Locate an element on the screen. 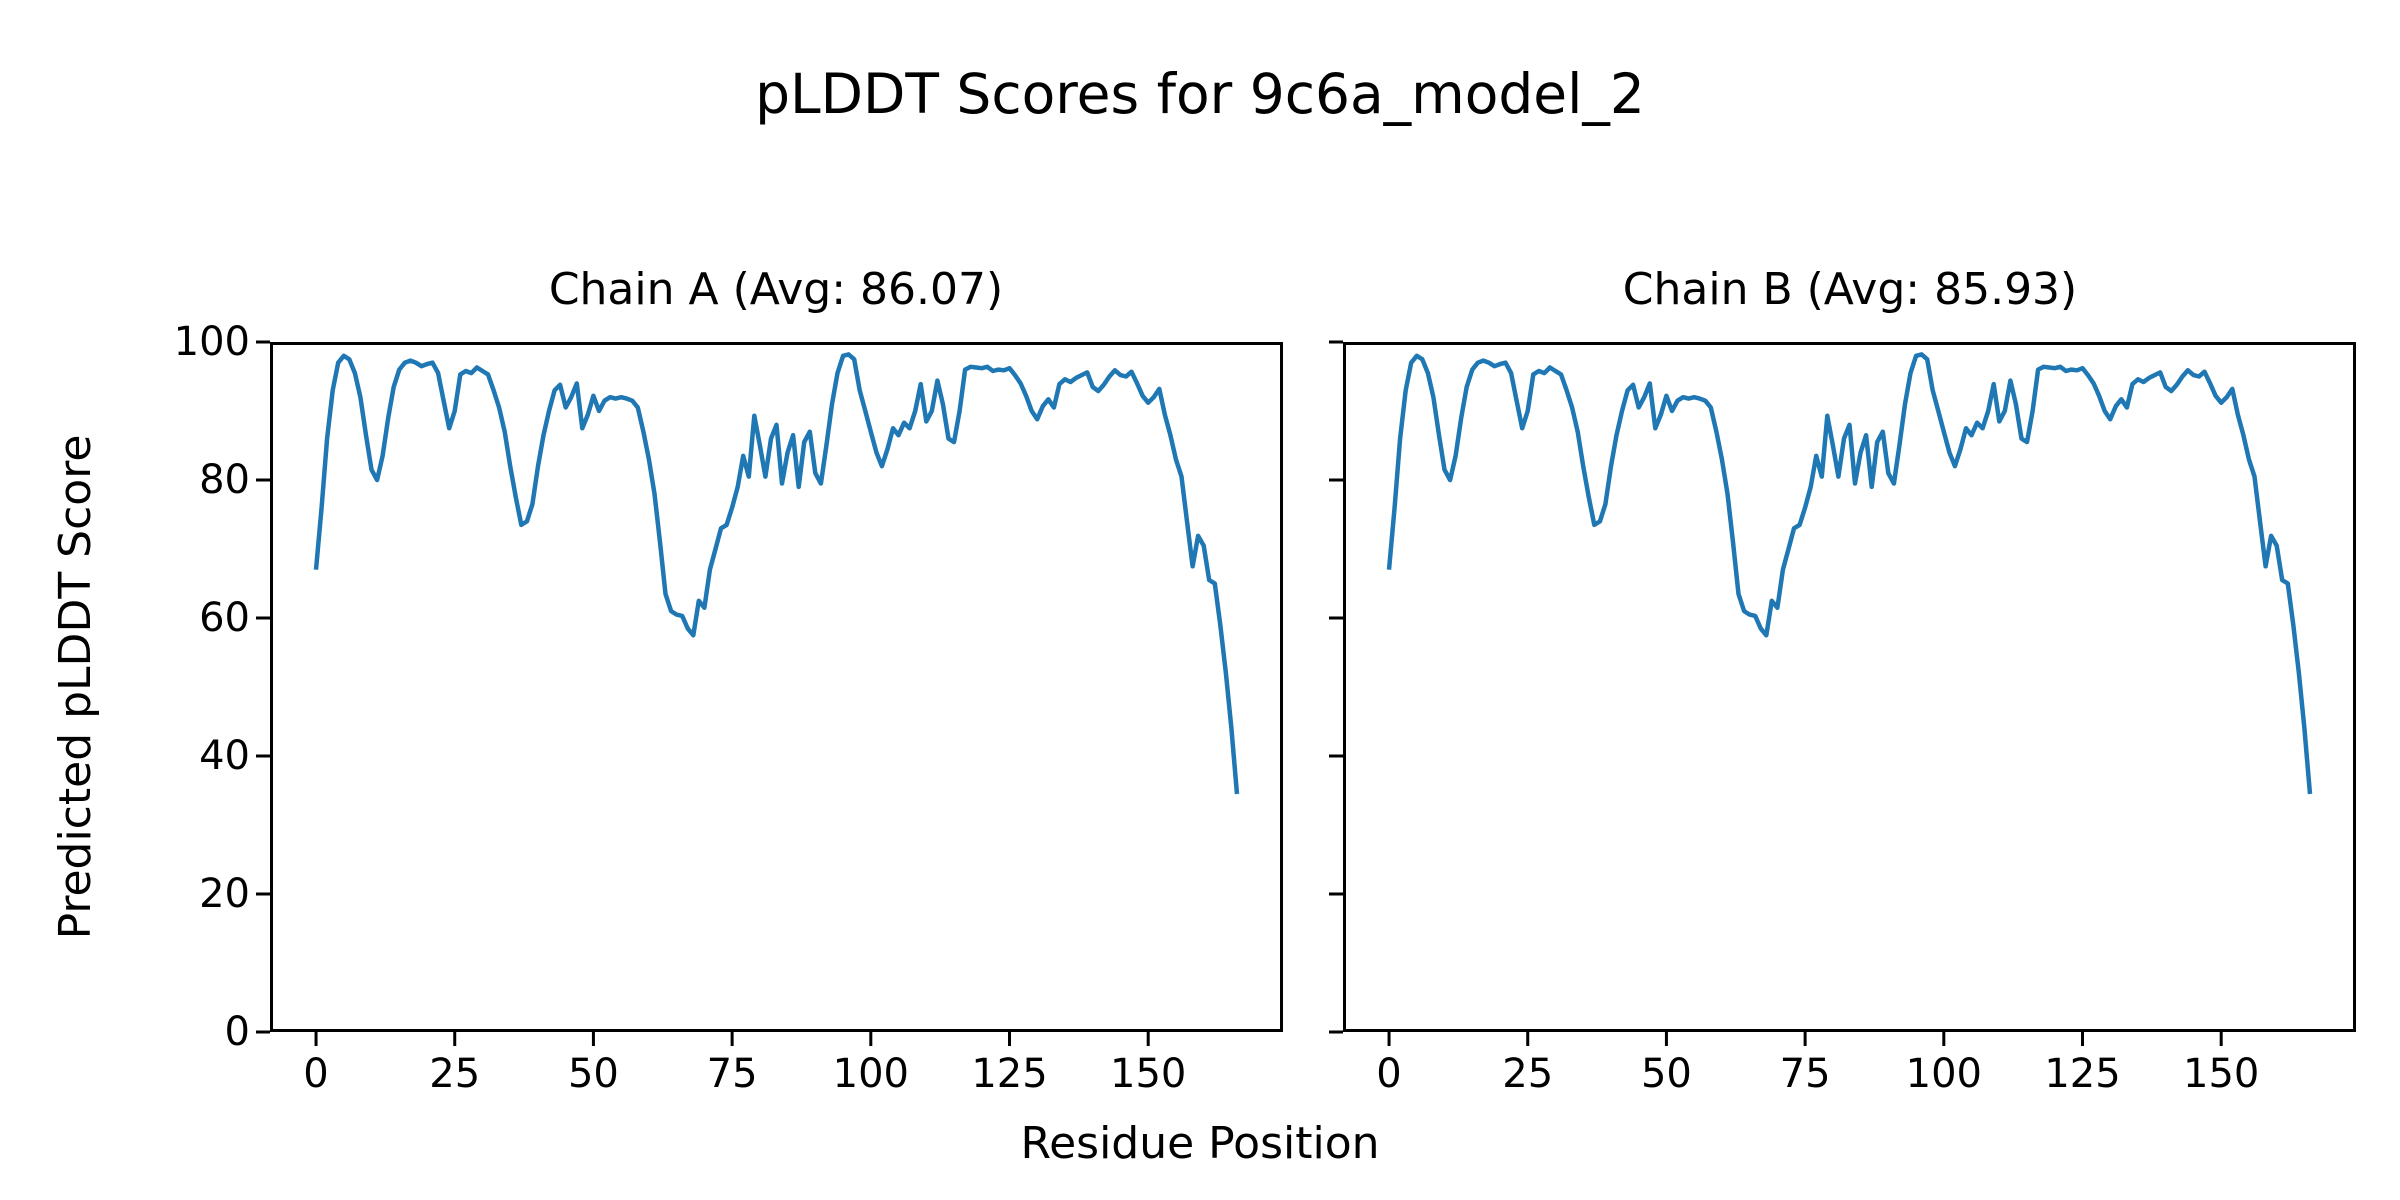  chain-a-subplot-title: Chain A (Avg: 86.07) is located at coordinates (776, 289).